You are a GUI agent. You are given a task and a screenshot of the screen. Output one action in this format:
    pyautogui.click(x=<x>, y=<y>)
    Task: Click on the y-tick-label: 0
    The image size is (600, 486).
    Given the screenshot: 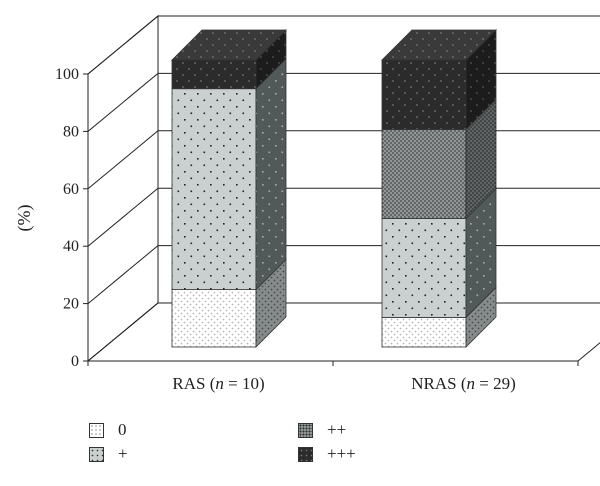 What is the action you would take?
    pyautogui.click(x=75, y=361)
    